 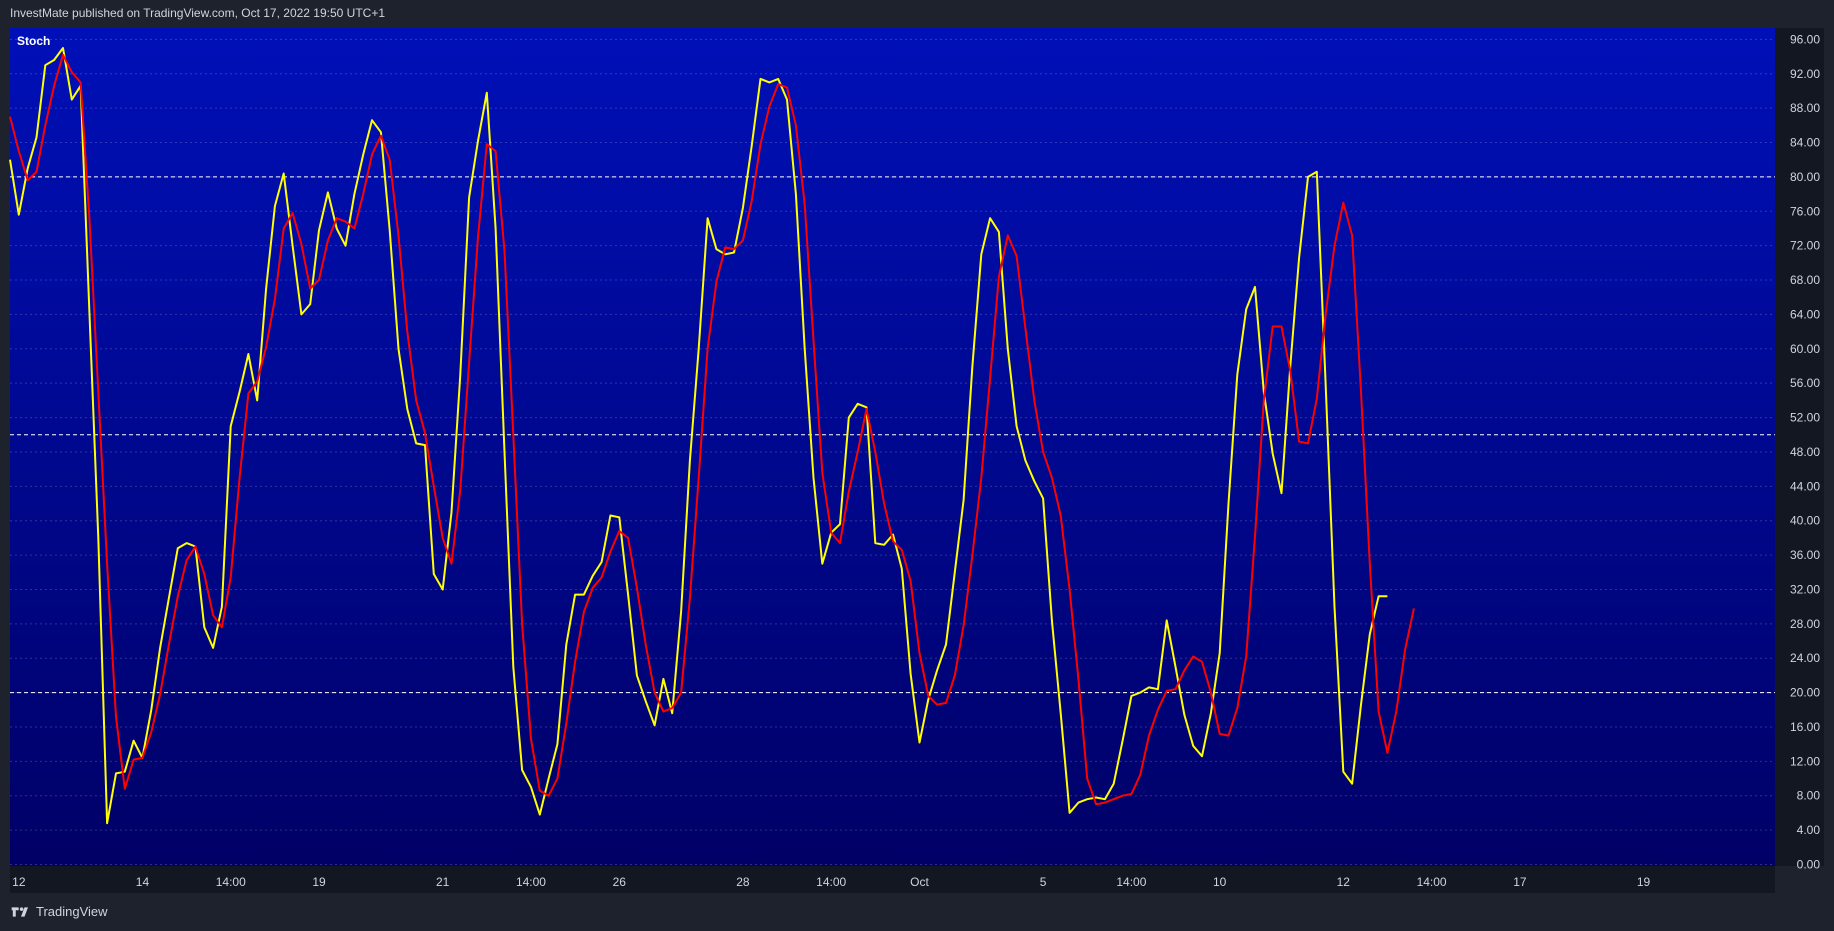 I want to click on y-tick-label: 32.00, so click(x=1805, y=589).